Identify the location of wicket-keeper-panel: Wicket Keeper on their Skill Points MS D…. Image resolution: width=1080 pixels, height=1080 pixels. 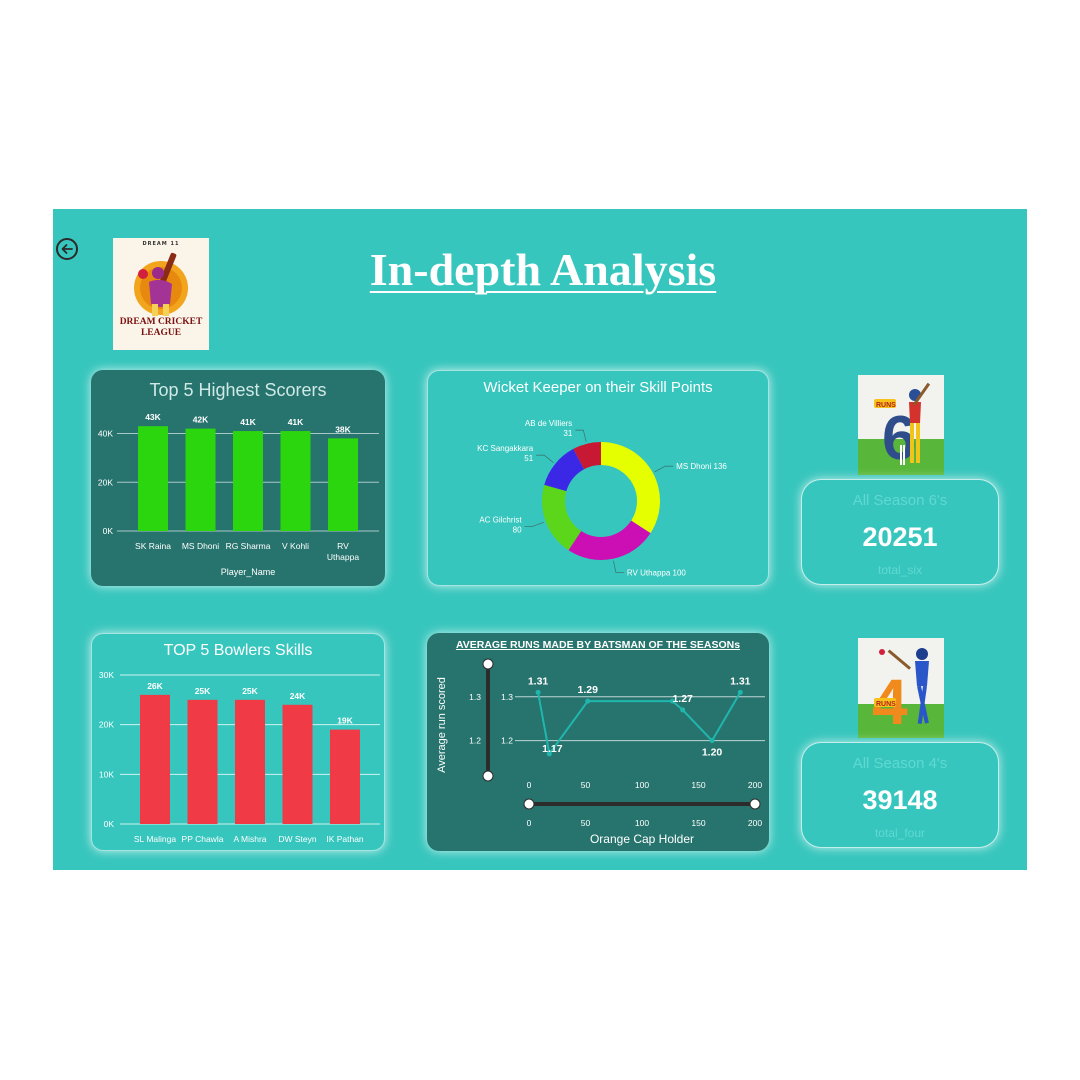
(598, 478).